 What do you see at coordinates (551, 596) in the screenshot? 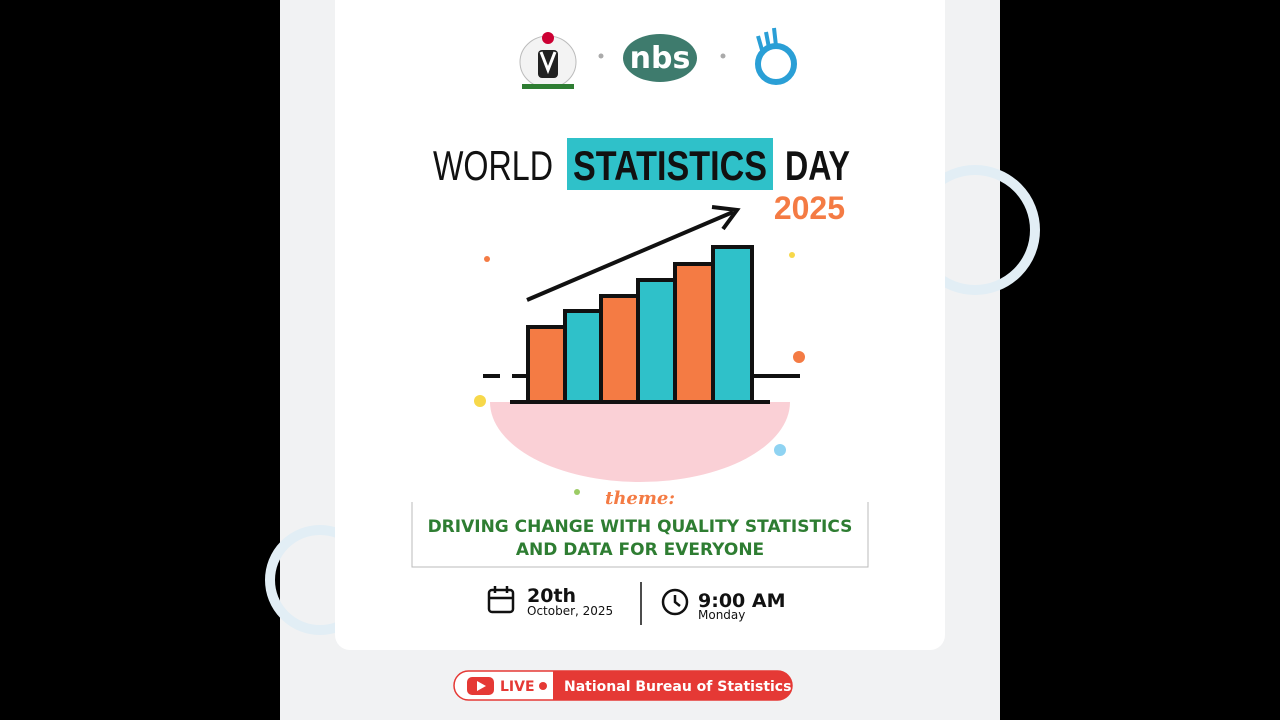
I see `date-day: 20th` at bounding box center [551, 596].